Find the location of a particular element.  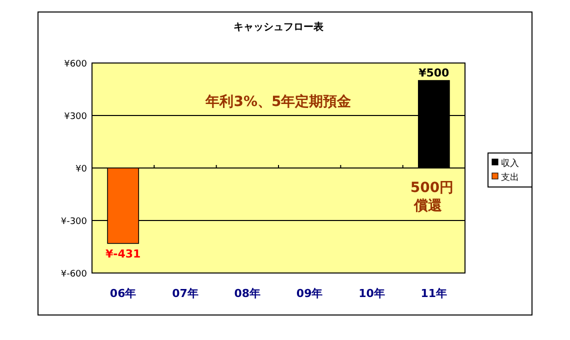

annotation: 500円 is located at coordinates (432, 188).